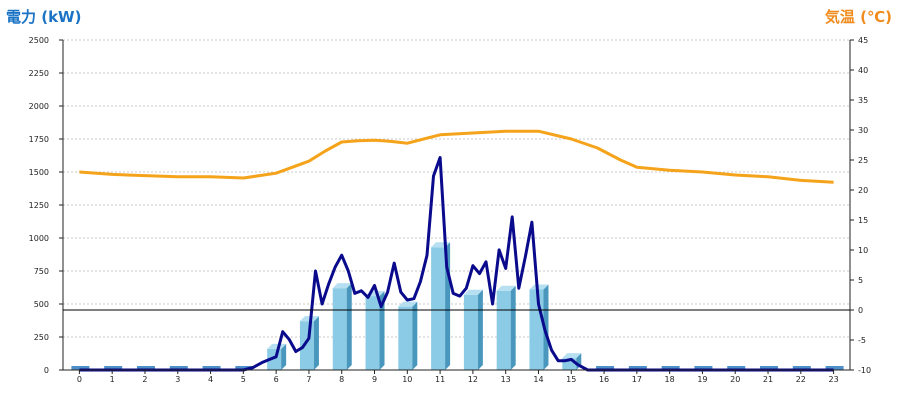 This screenshot has height=400, width=900. Describe the element at coordinates (864, 370) in the screenshot. I see `right-tick-label: -10` at that location.